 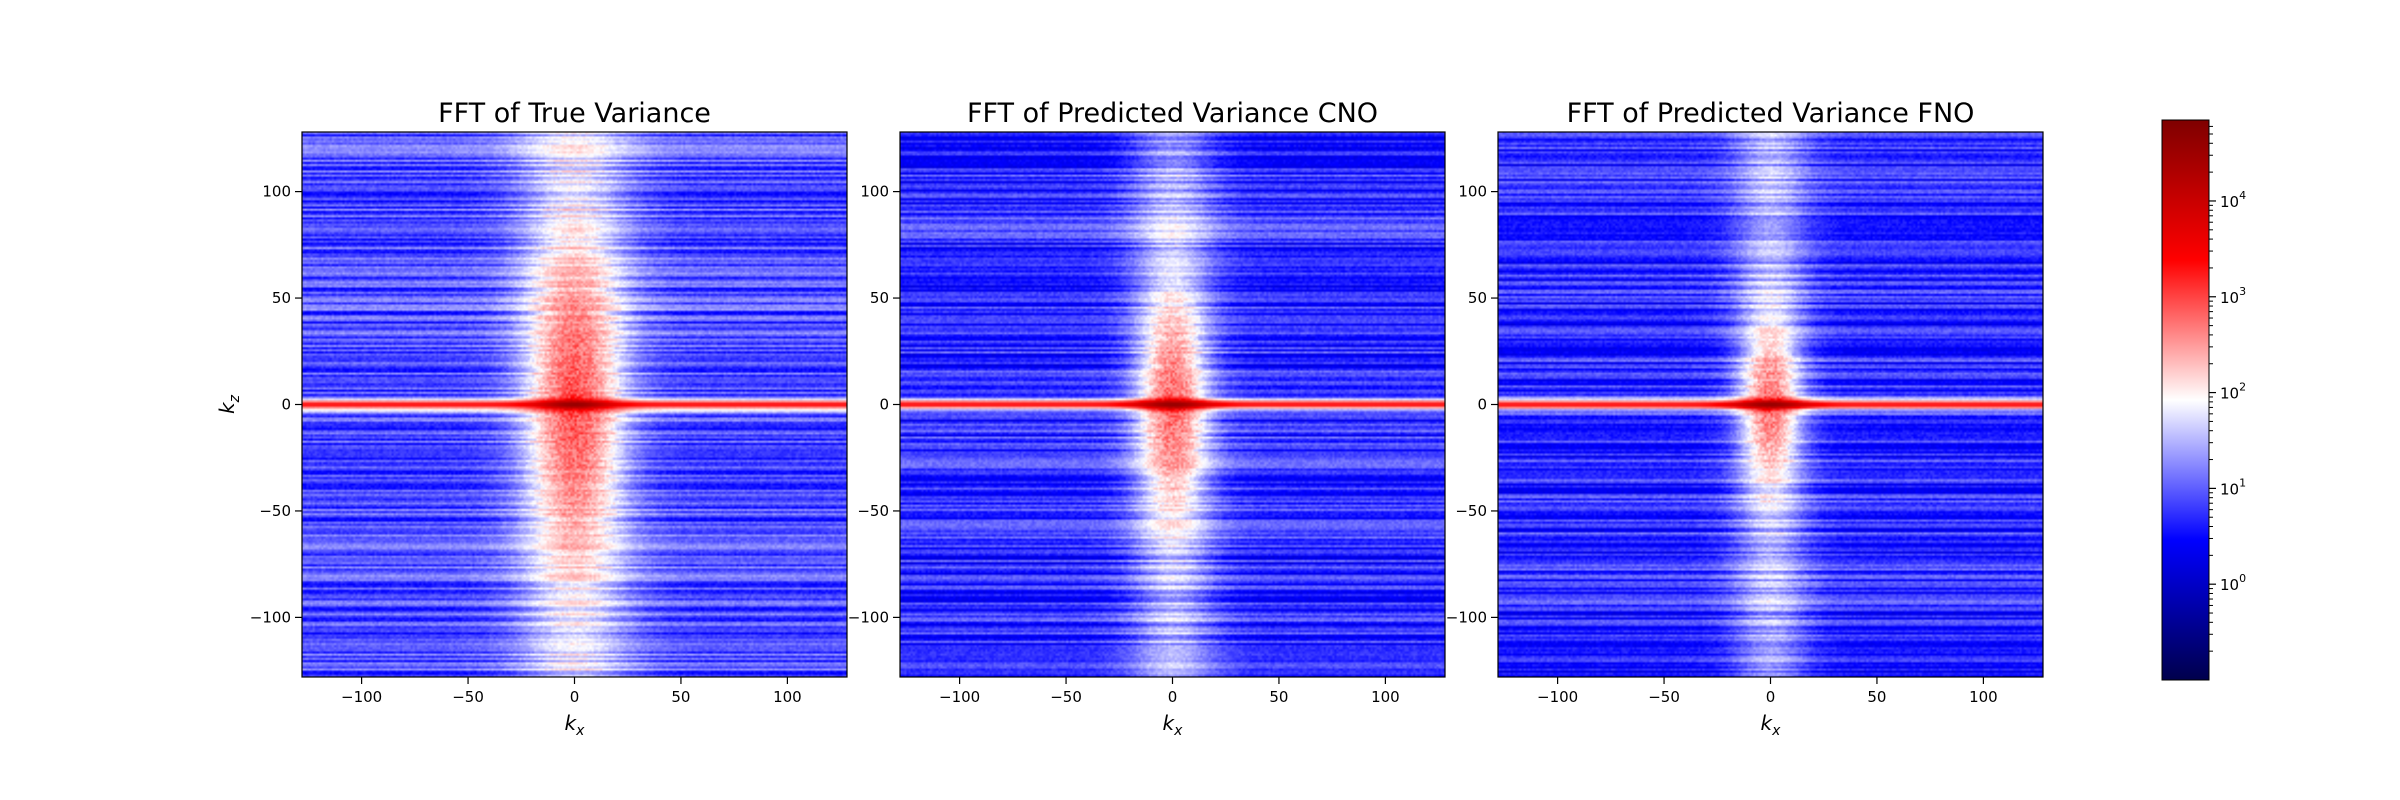 What do you see at coordinates (2233, 392) in the screenshot?
I see `colorbar-tick-label: 10²` at bounding box center [2233, 392].